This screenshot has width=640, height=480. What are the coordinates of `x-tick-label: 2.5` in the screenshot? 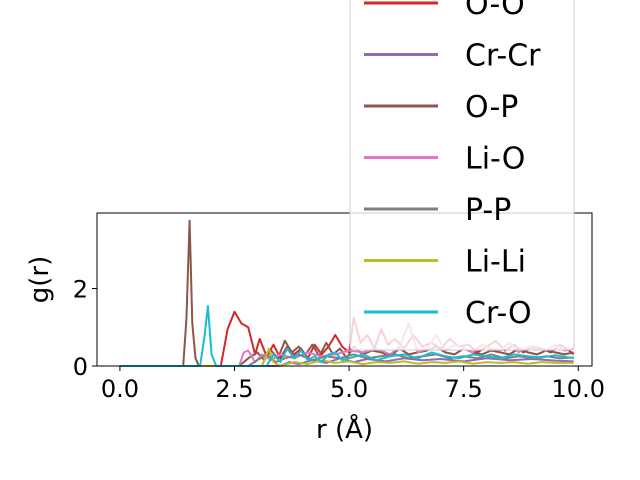 It's located at (234, 389).